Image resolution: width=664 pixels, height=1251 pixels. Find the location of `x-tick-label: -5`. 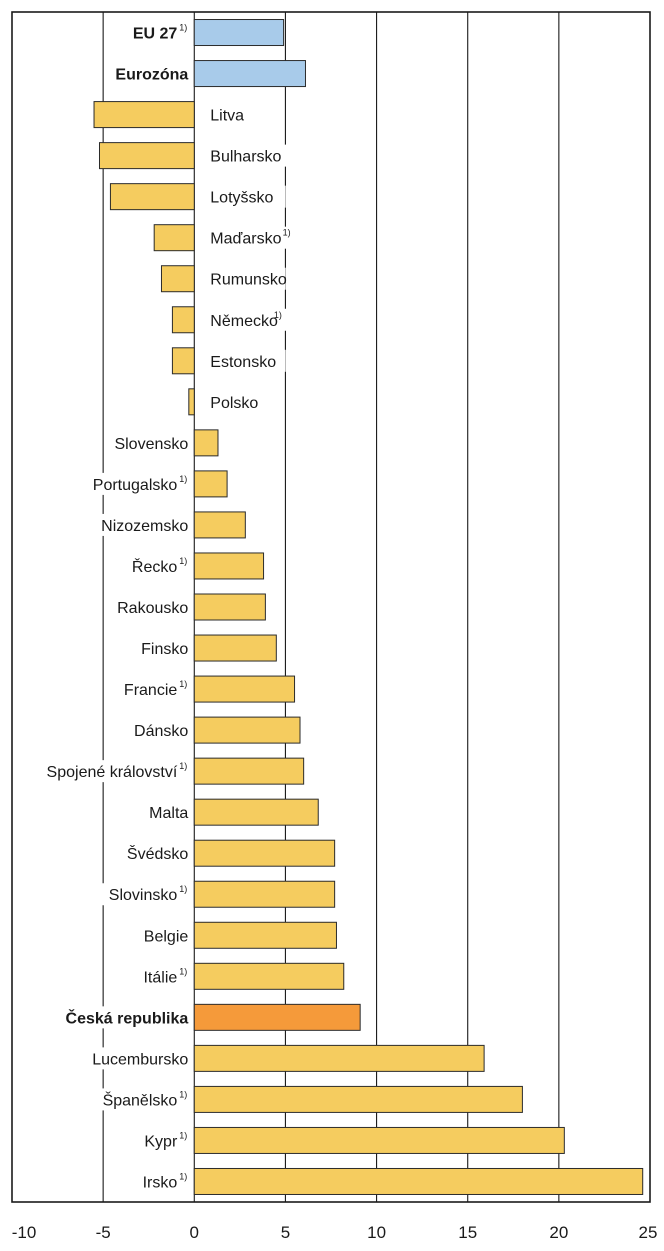

x-tick-label: -5 is located at coordinates (103, 1232).